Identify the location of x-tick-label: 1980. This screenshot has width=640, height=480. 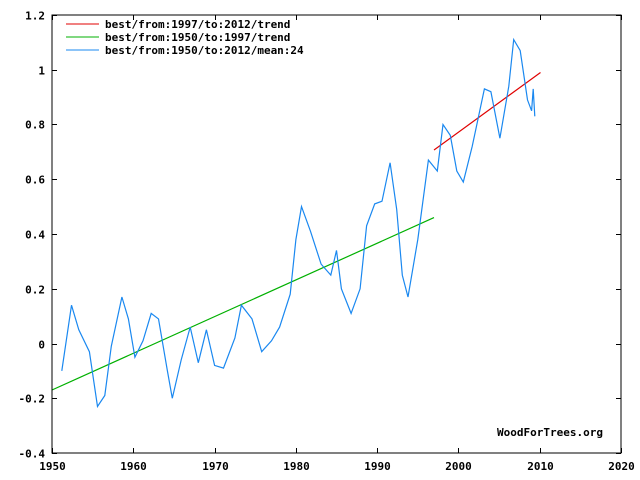
(296, 466).